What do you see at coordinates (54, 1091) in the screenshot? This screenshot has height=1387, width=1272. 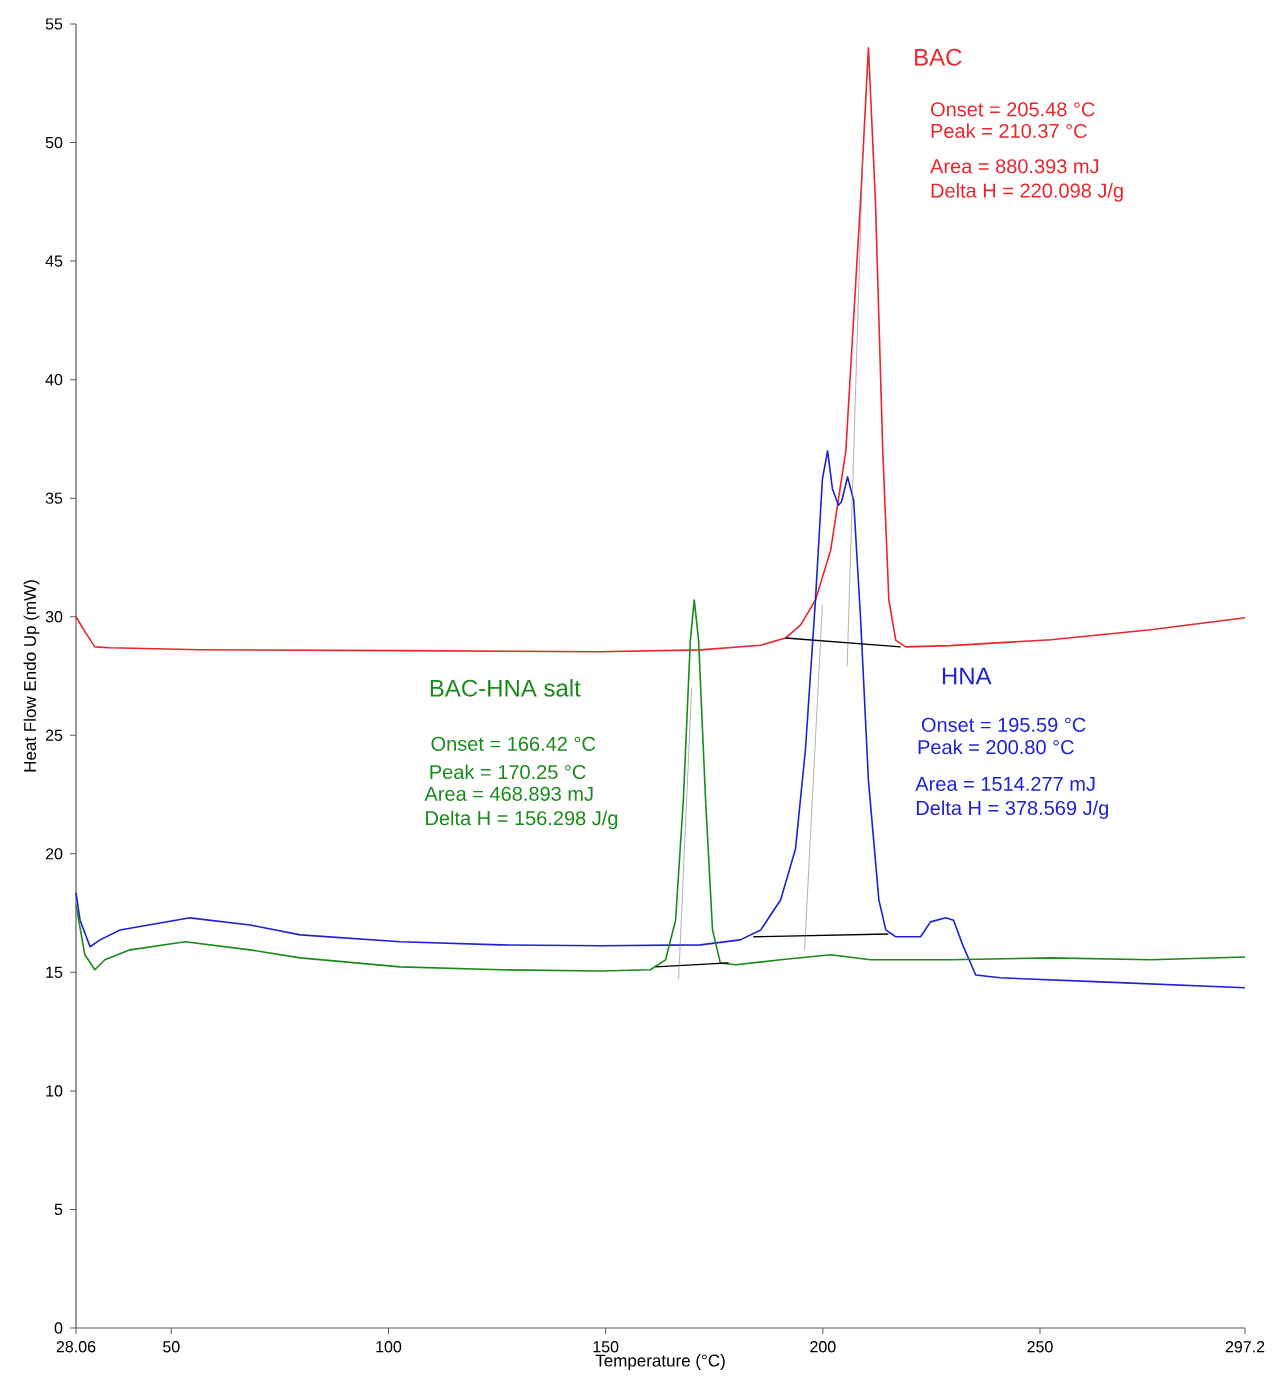 I see `y-tick-label: 10` at bounding box center [54, 1091].